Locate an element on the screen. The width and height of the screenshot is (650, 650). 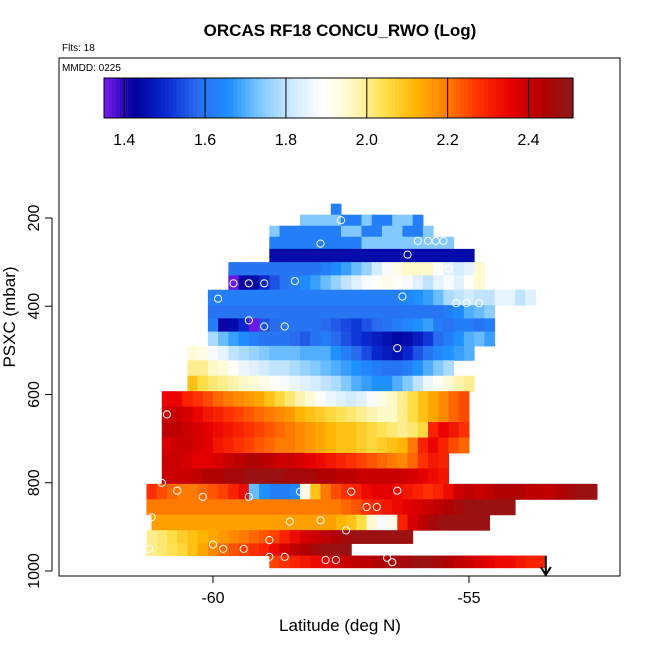
date-label: MMDD: 0225 is located at coordinates (91, 68).